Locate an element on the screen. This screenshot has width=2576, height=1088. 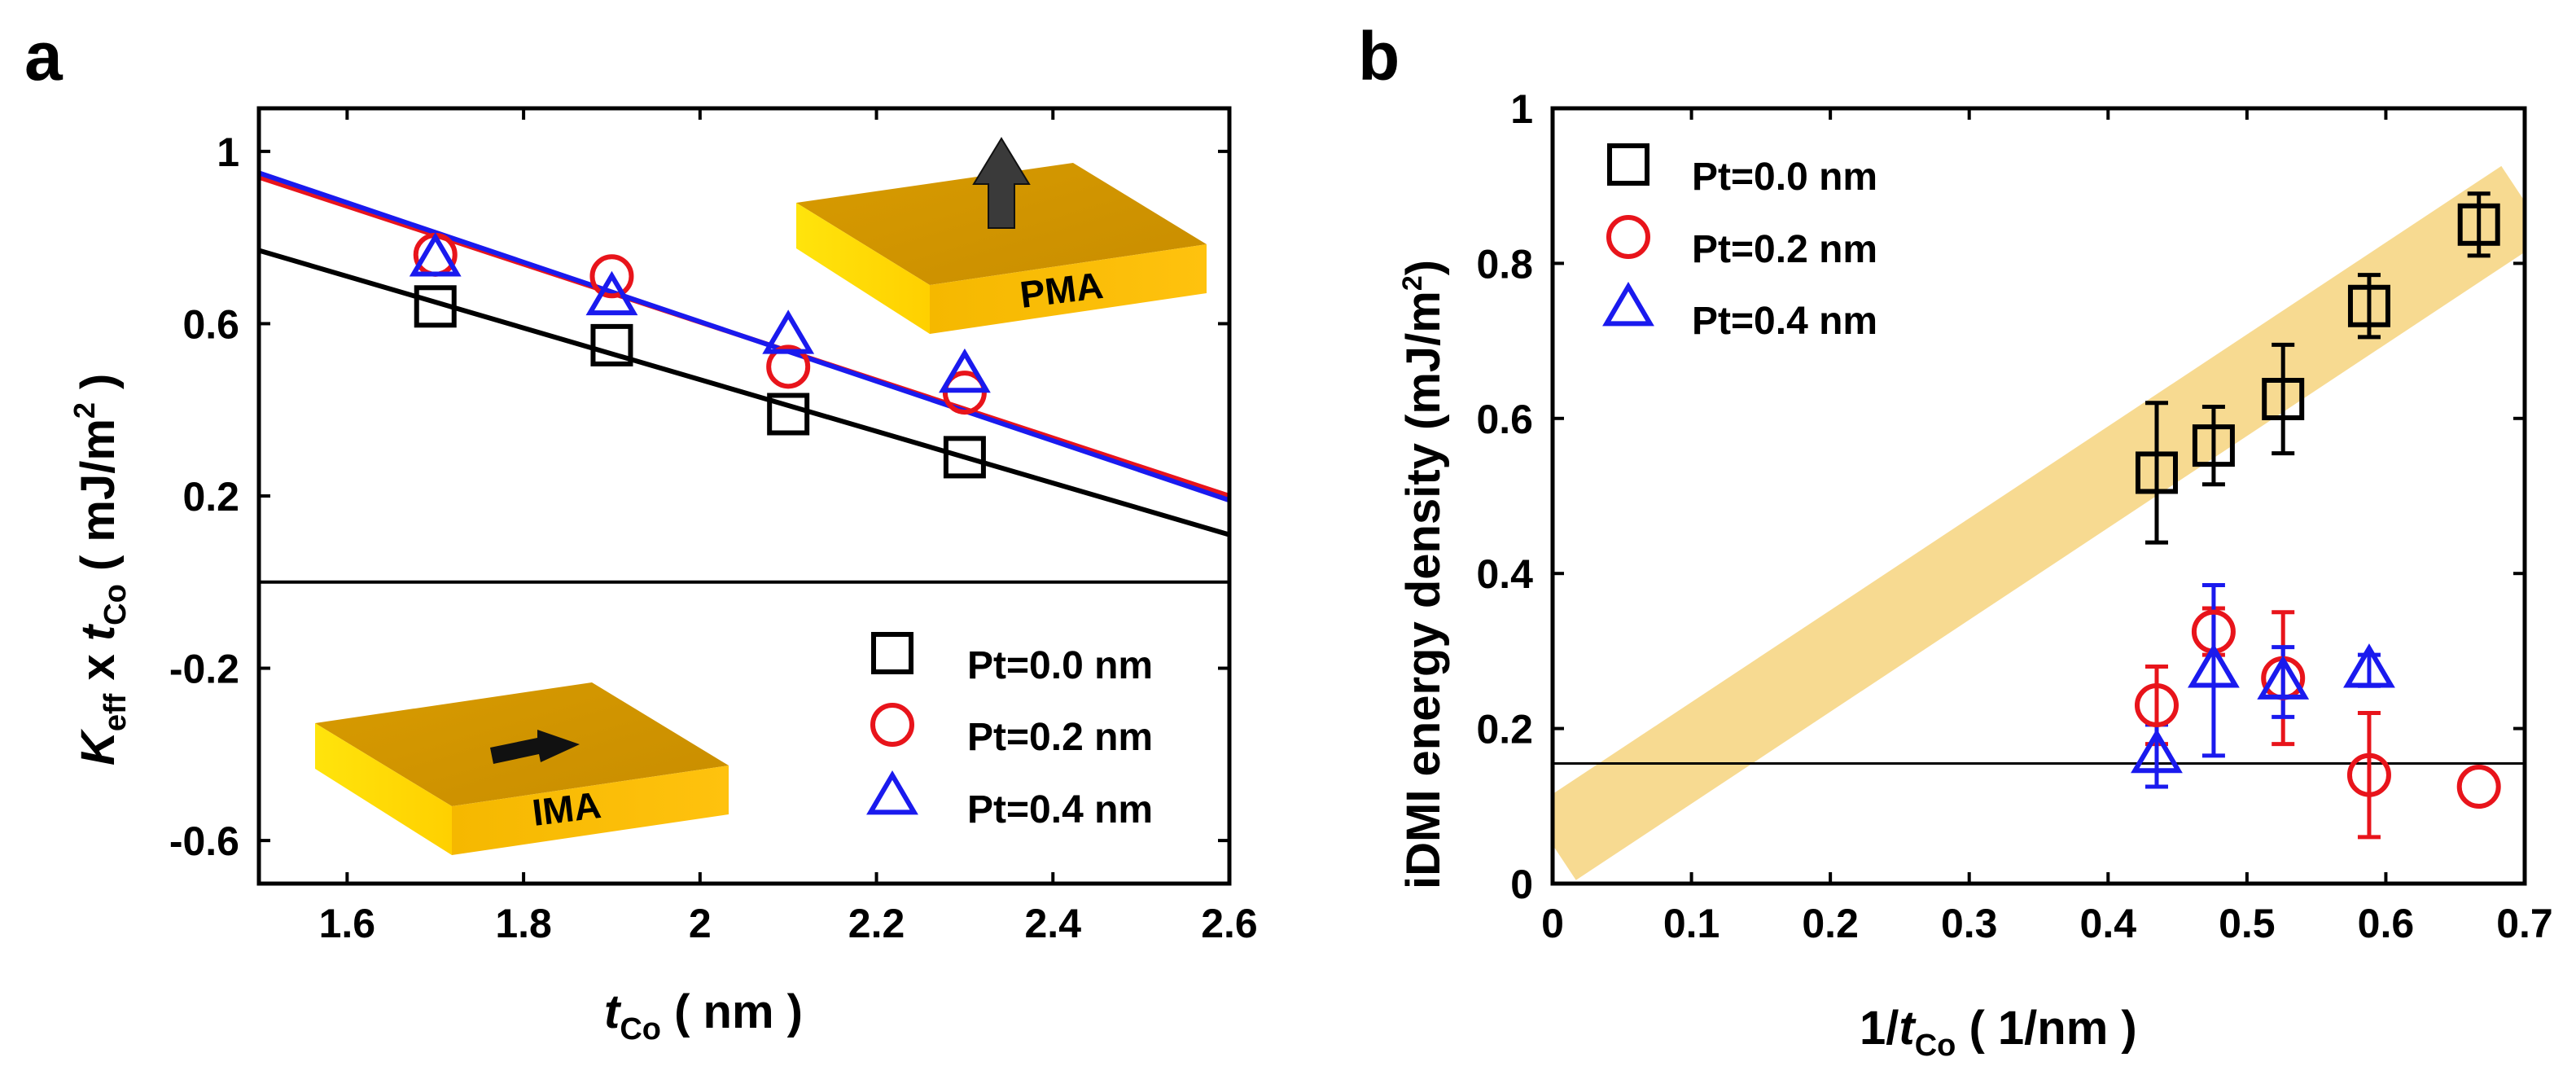
b-x-tick-label: 0.5 is located at coordinates (2247, 923).